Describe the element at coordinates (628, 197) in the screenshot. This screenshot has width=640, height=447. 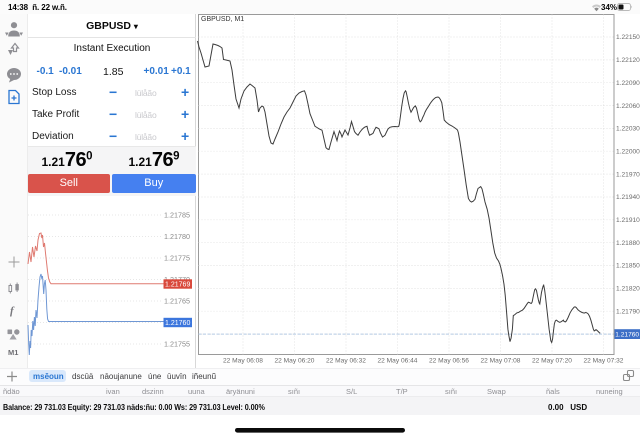
I see `svg-text: 1.21940` at that location.